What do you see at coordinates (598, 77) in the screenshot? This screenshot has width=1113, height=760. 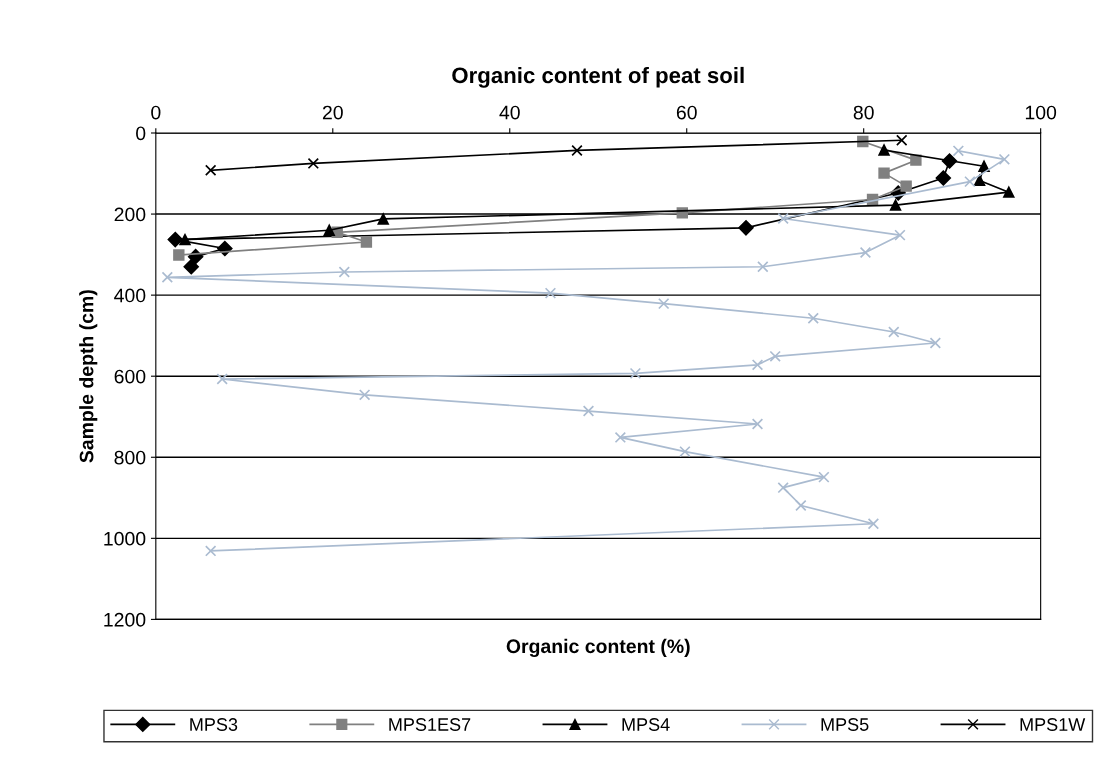 I see `chart-title: Organic content of peat soil` at bounding box center [598, 77].